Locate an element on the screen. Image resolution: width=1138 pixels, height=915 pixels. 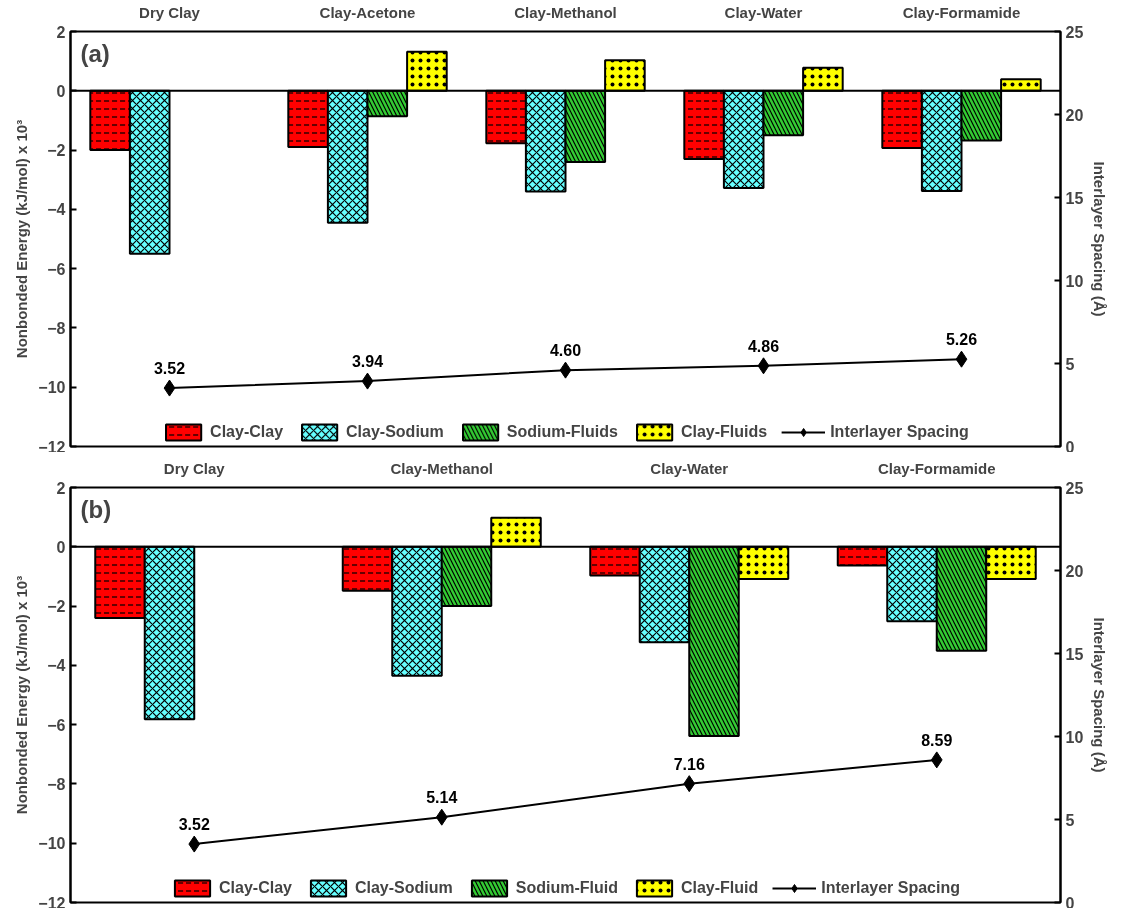
legend-label: Clay-Fluids is located at coordinates (724, 432).